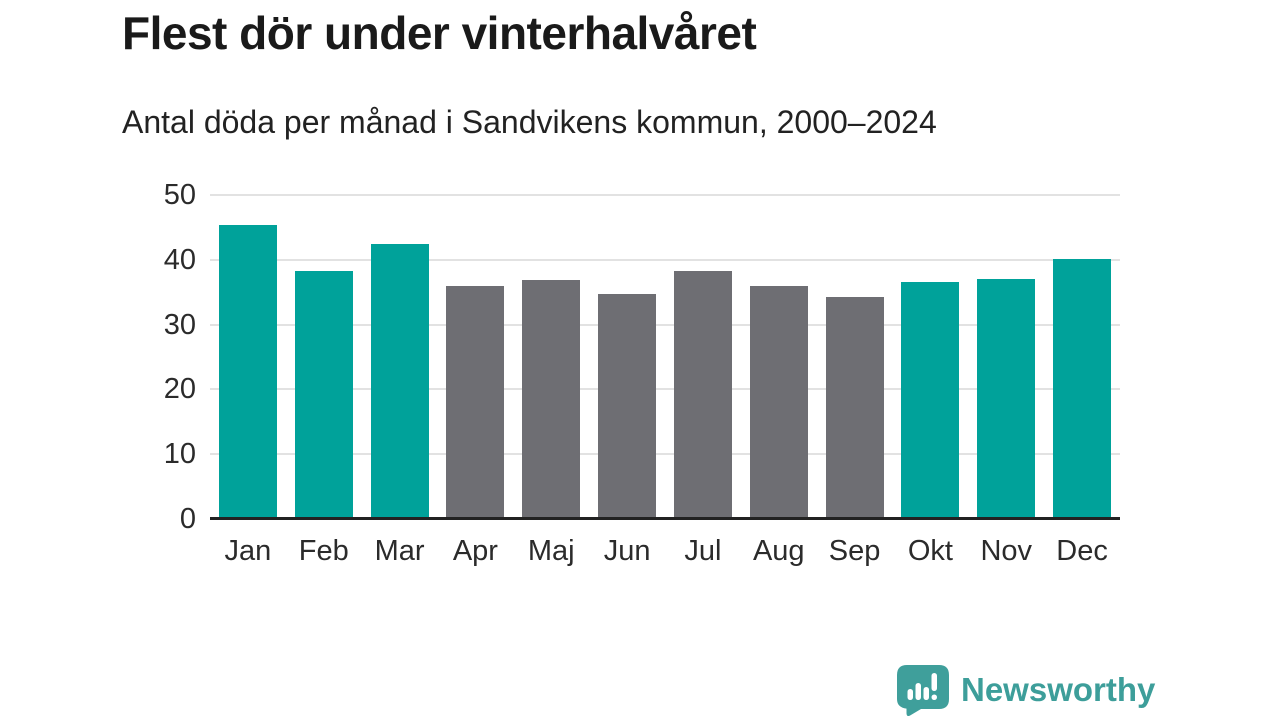  I want to click on x-axis-tick-label: Jan, so click(248, 551).